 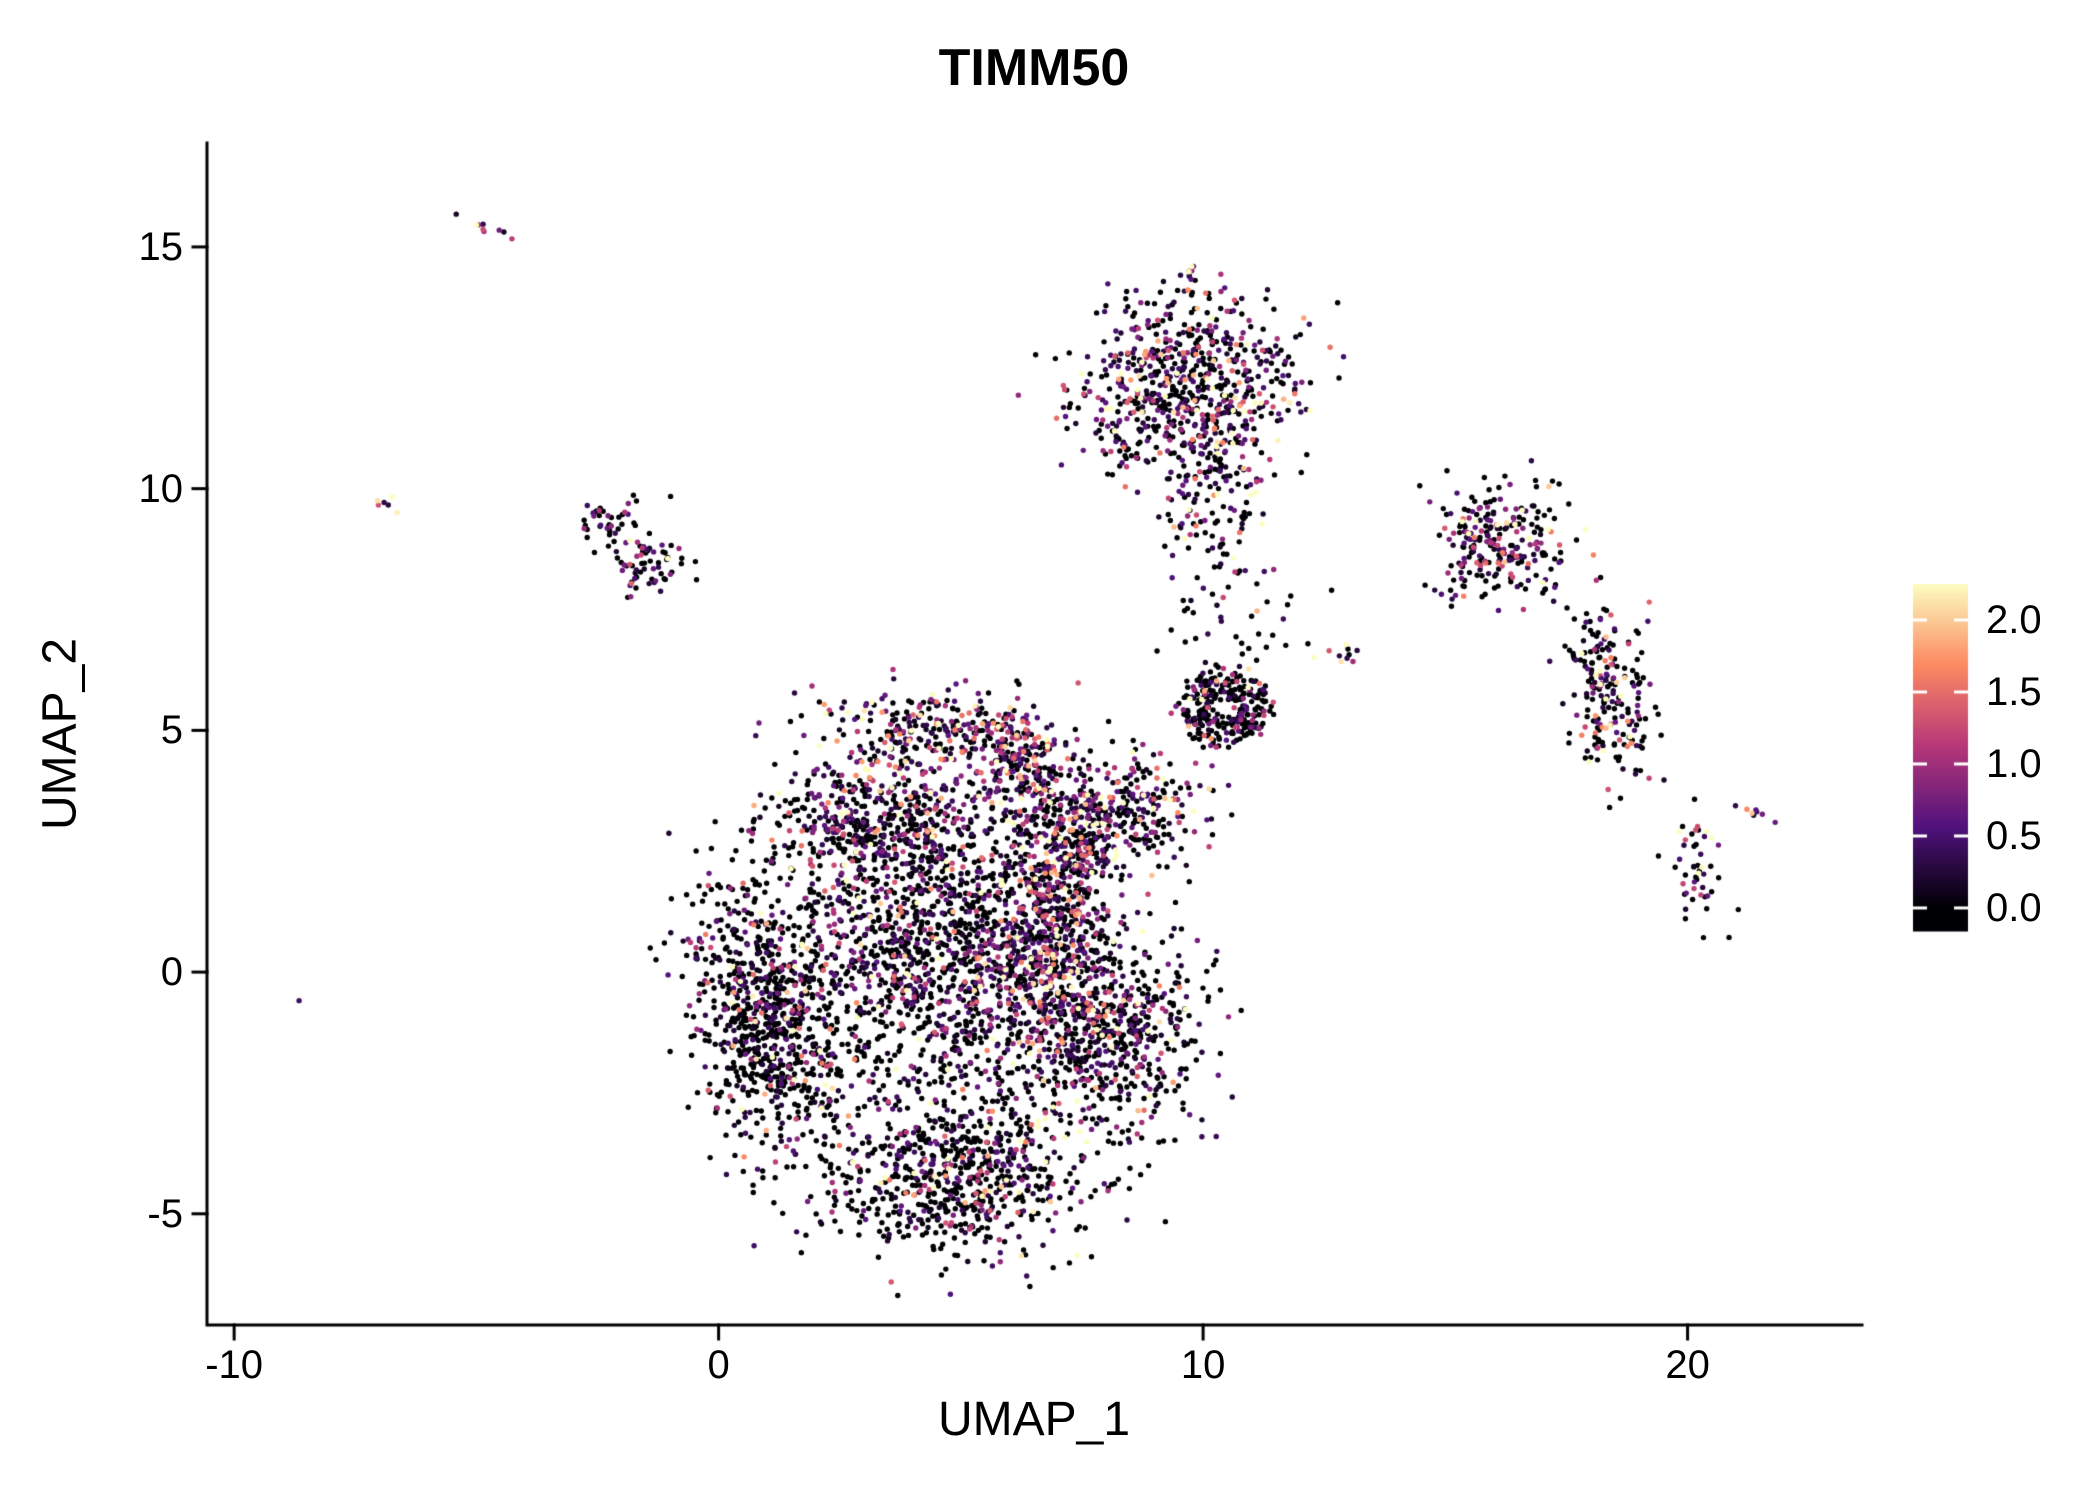 What do you see at coordinates (171, 730) in the screenshot?
I see `y-tick-label: 5` at bounding box center [171, 730].